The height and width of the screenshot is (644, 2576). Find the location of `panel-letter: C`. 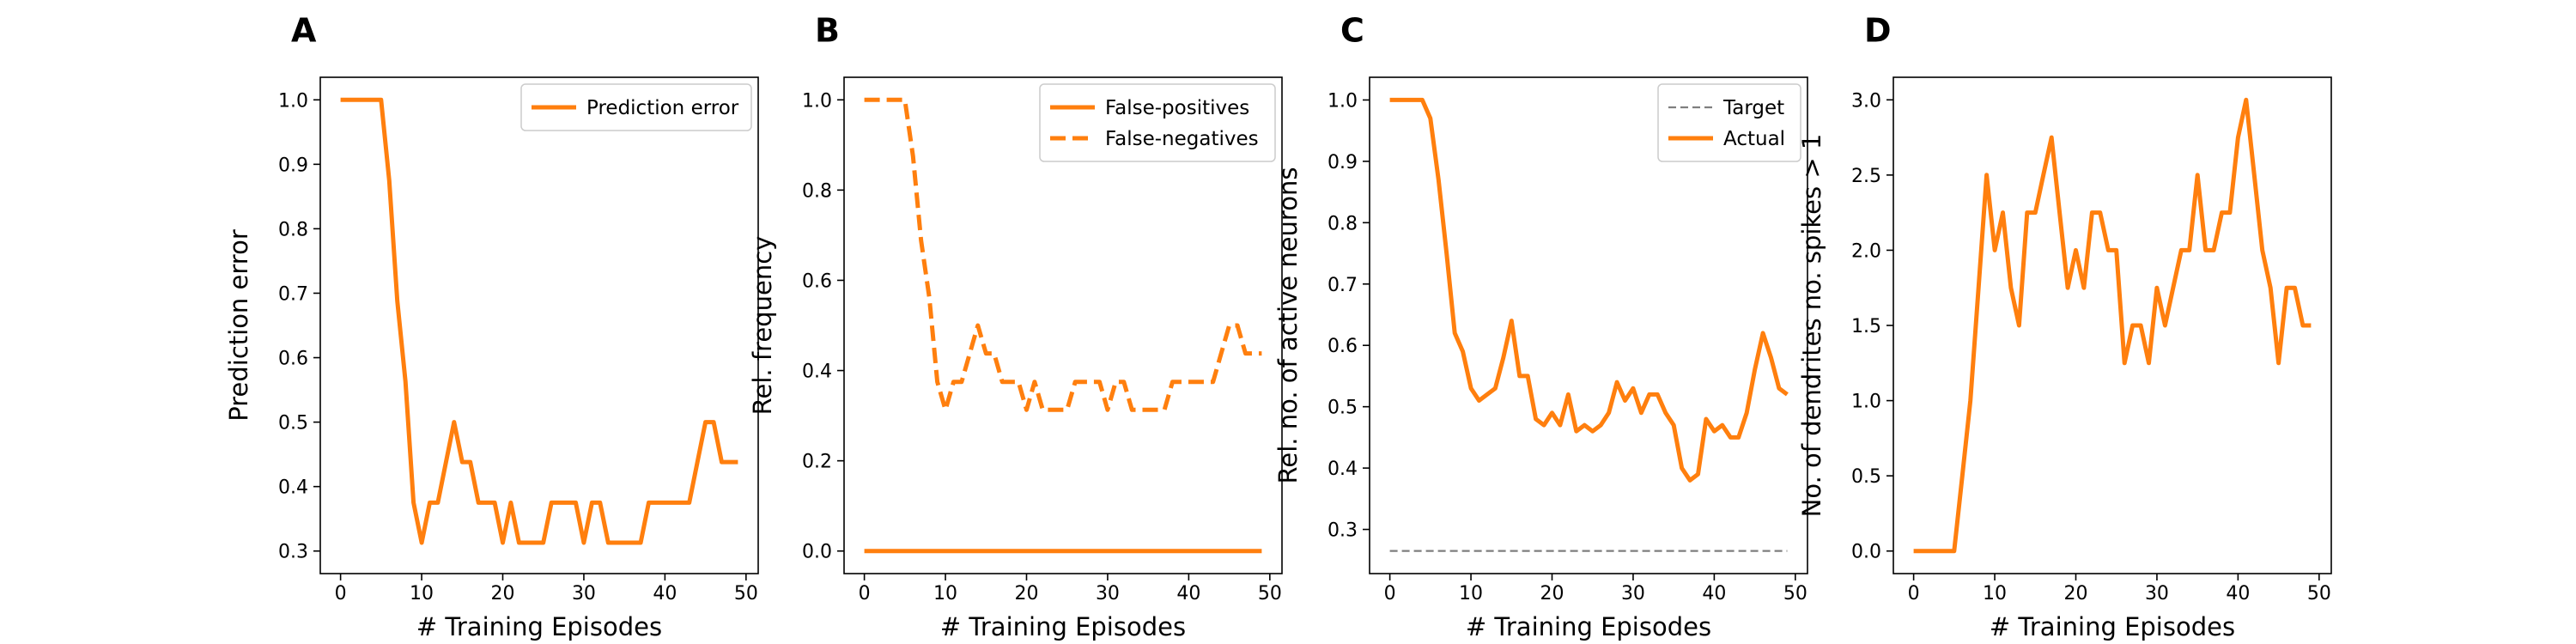

panel-letter: C is located at coordinates (1352, 31).